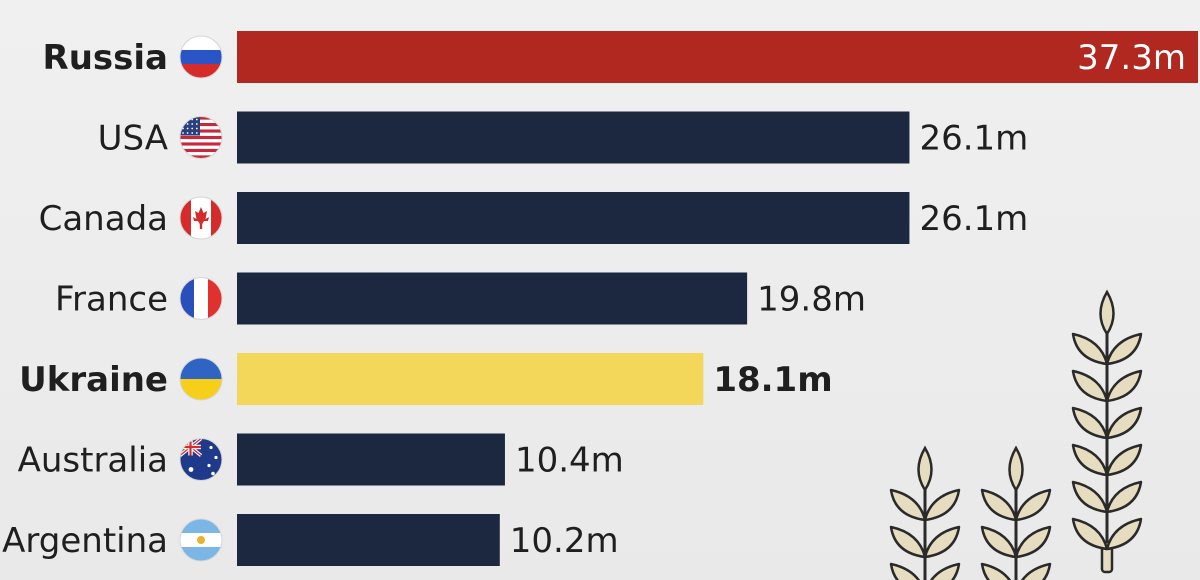 Image resolution: width=1200 pixels, height=580 pixels. What do you see at coordinates (93, 461) in the screenshot?
I see `category-label: Australia` at bounding box center [93, 461].